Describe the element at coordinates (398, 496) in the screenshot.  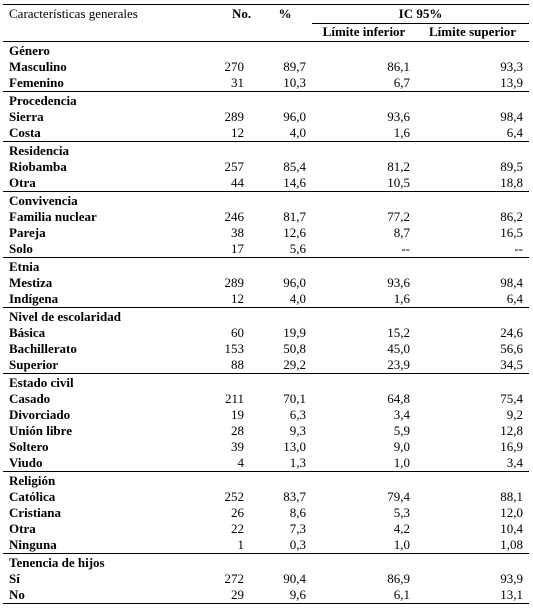
I see `cell-lower: 79,4` at that location.